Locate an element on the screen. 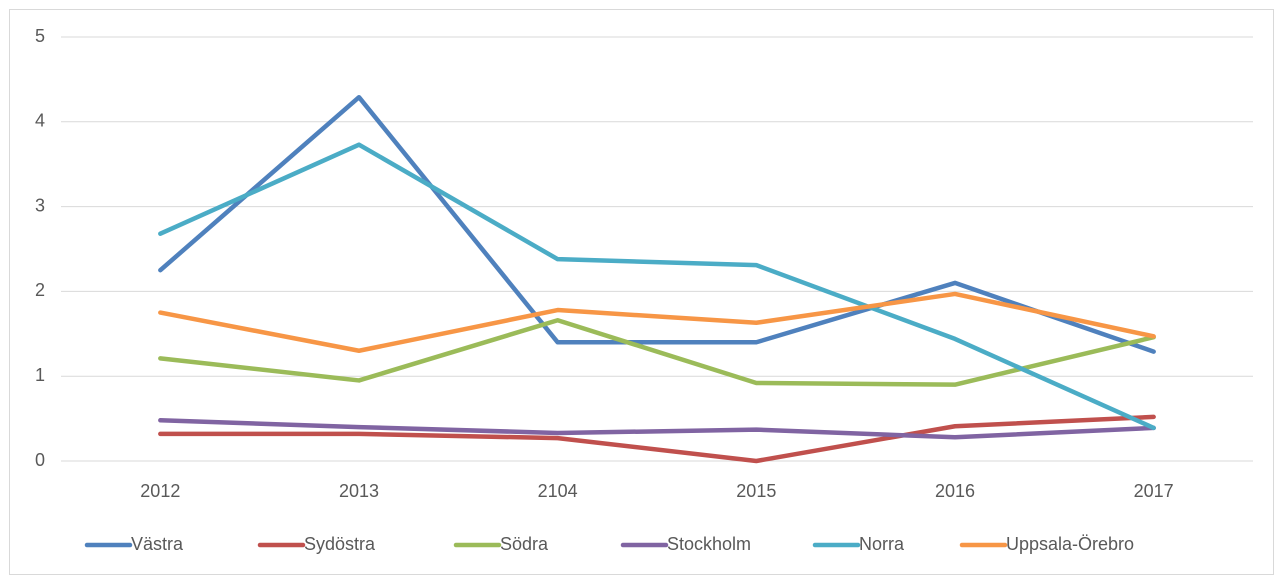  legend-label: Stockholm is located at coordinates (709, 544).